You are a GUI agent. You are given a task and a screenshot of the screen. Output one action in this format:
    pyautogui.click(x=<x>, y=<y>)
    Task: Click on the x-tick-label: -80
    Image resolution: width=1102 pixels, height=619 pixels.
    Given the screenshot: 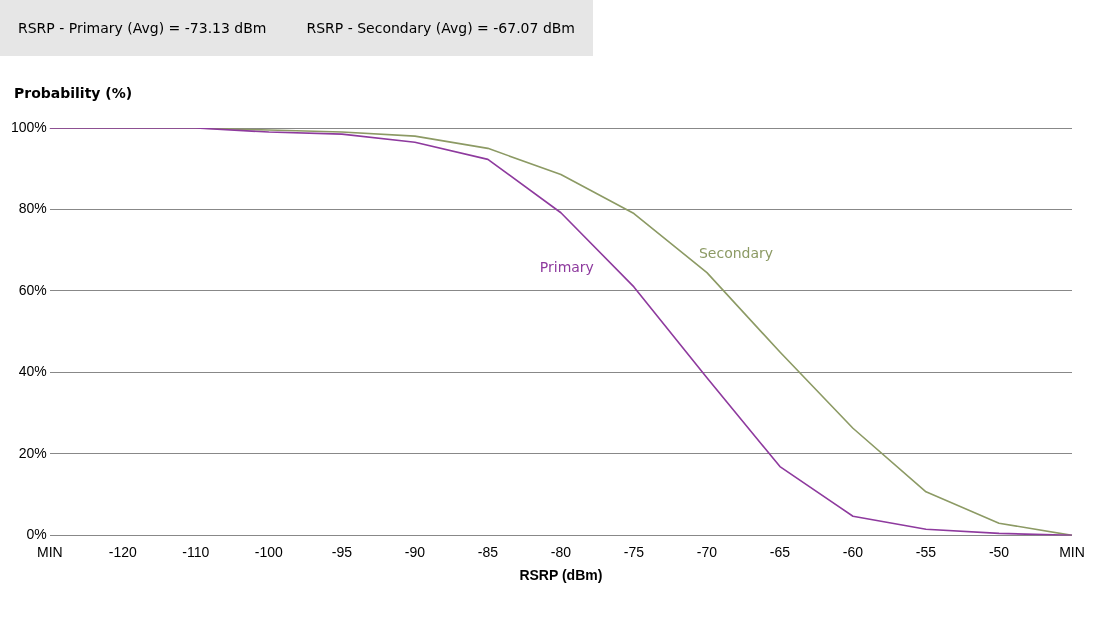 What is the action you would take?
    pyautogui.click(x=561, y=551)
    